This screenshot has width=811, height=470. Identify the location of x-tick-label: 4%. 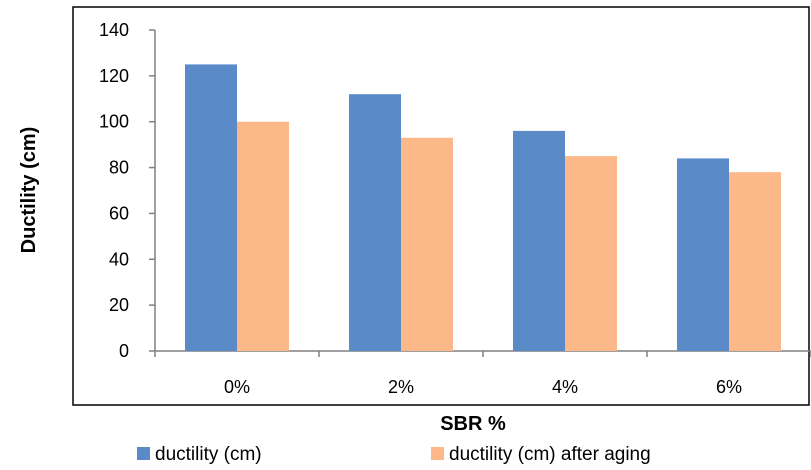
(565, 387).